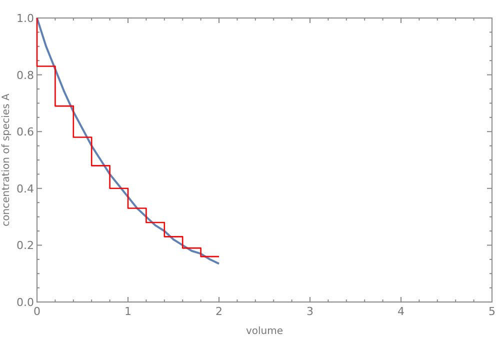 The width and height of the screenshot is (500, 350). I want to click on x-tick-label: 2, so click(219, 311).